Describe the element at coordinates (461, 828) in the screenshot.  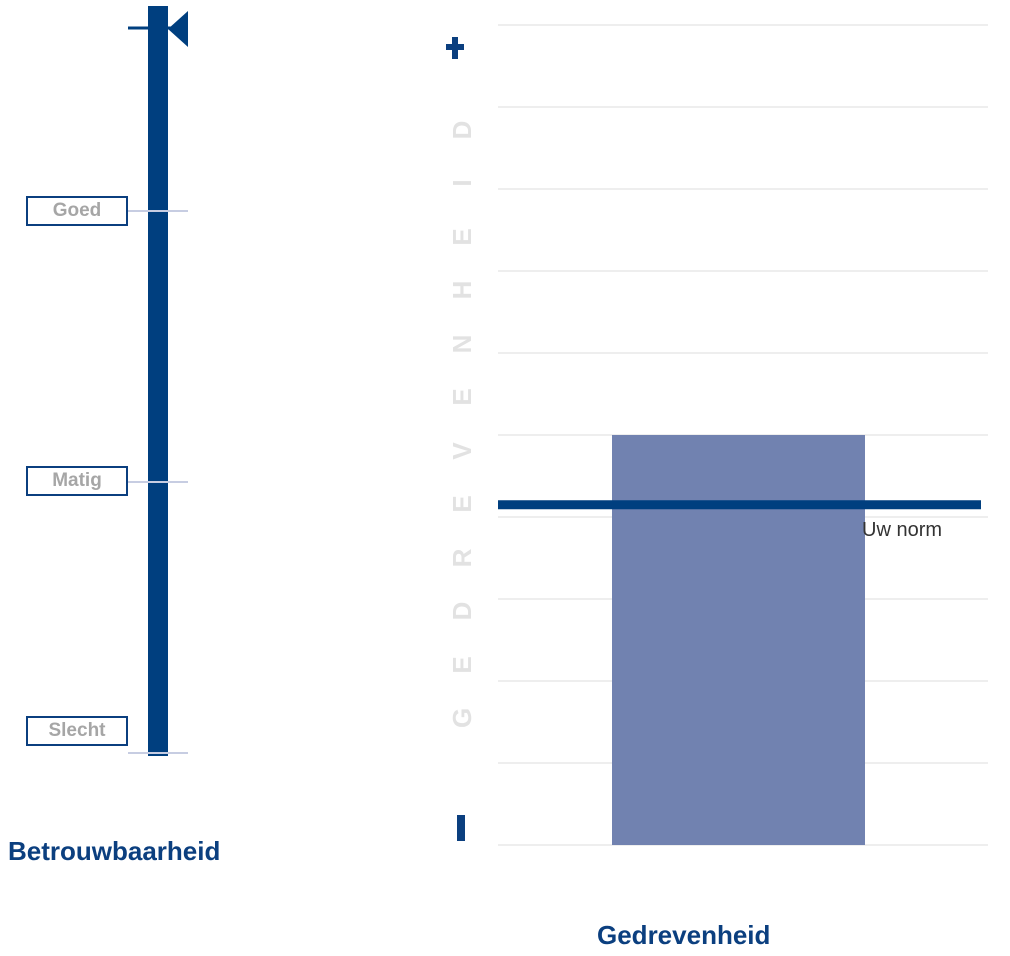
I see `minus-icon` at that location.